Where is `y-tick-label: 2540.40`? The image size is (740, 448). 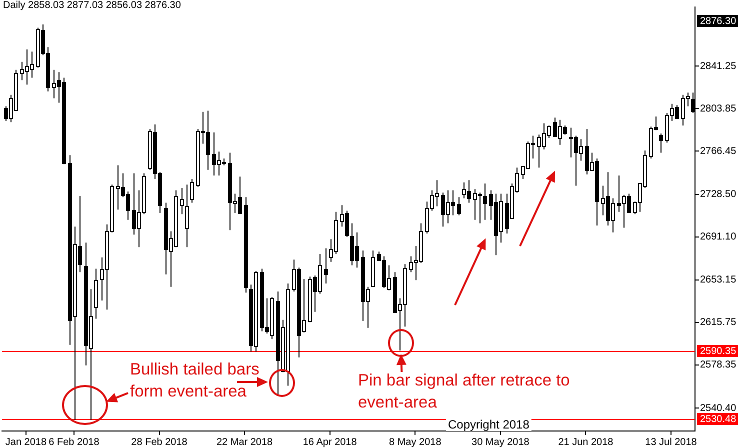
y-tick-label: 2540.40 is located at coordinates (718, 408).